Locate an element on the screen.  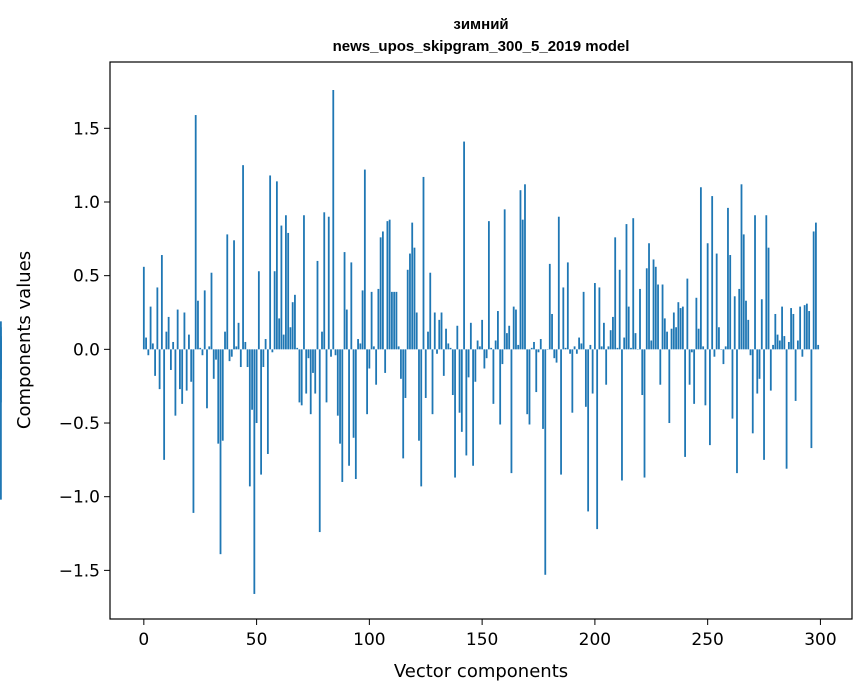
y-axis-ticks: −1.5 −1.0 −0.5 0.0 0.5 1.0 1.5 is located at coordinates (84, 350).